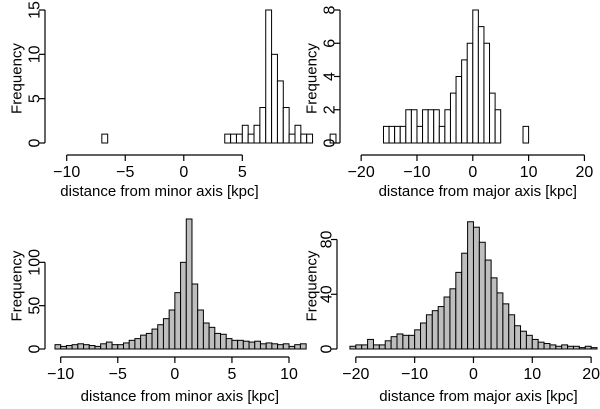 This screenshot has height=409, width=600. Describe the element at coordinates (35, 306) in the screenshot. I see `y-tick-label: 50` at that location.